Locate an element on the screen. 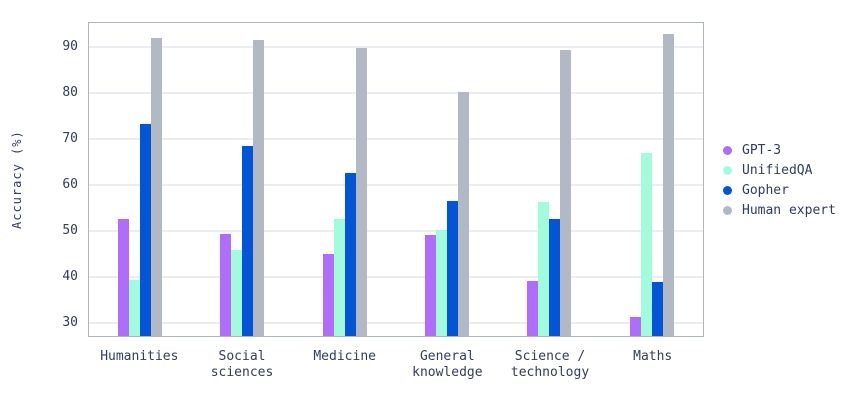 This screenshot has height=402, width=860. legend-item-gopher: Gopher is located at coordinates (779, 190).